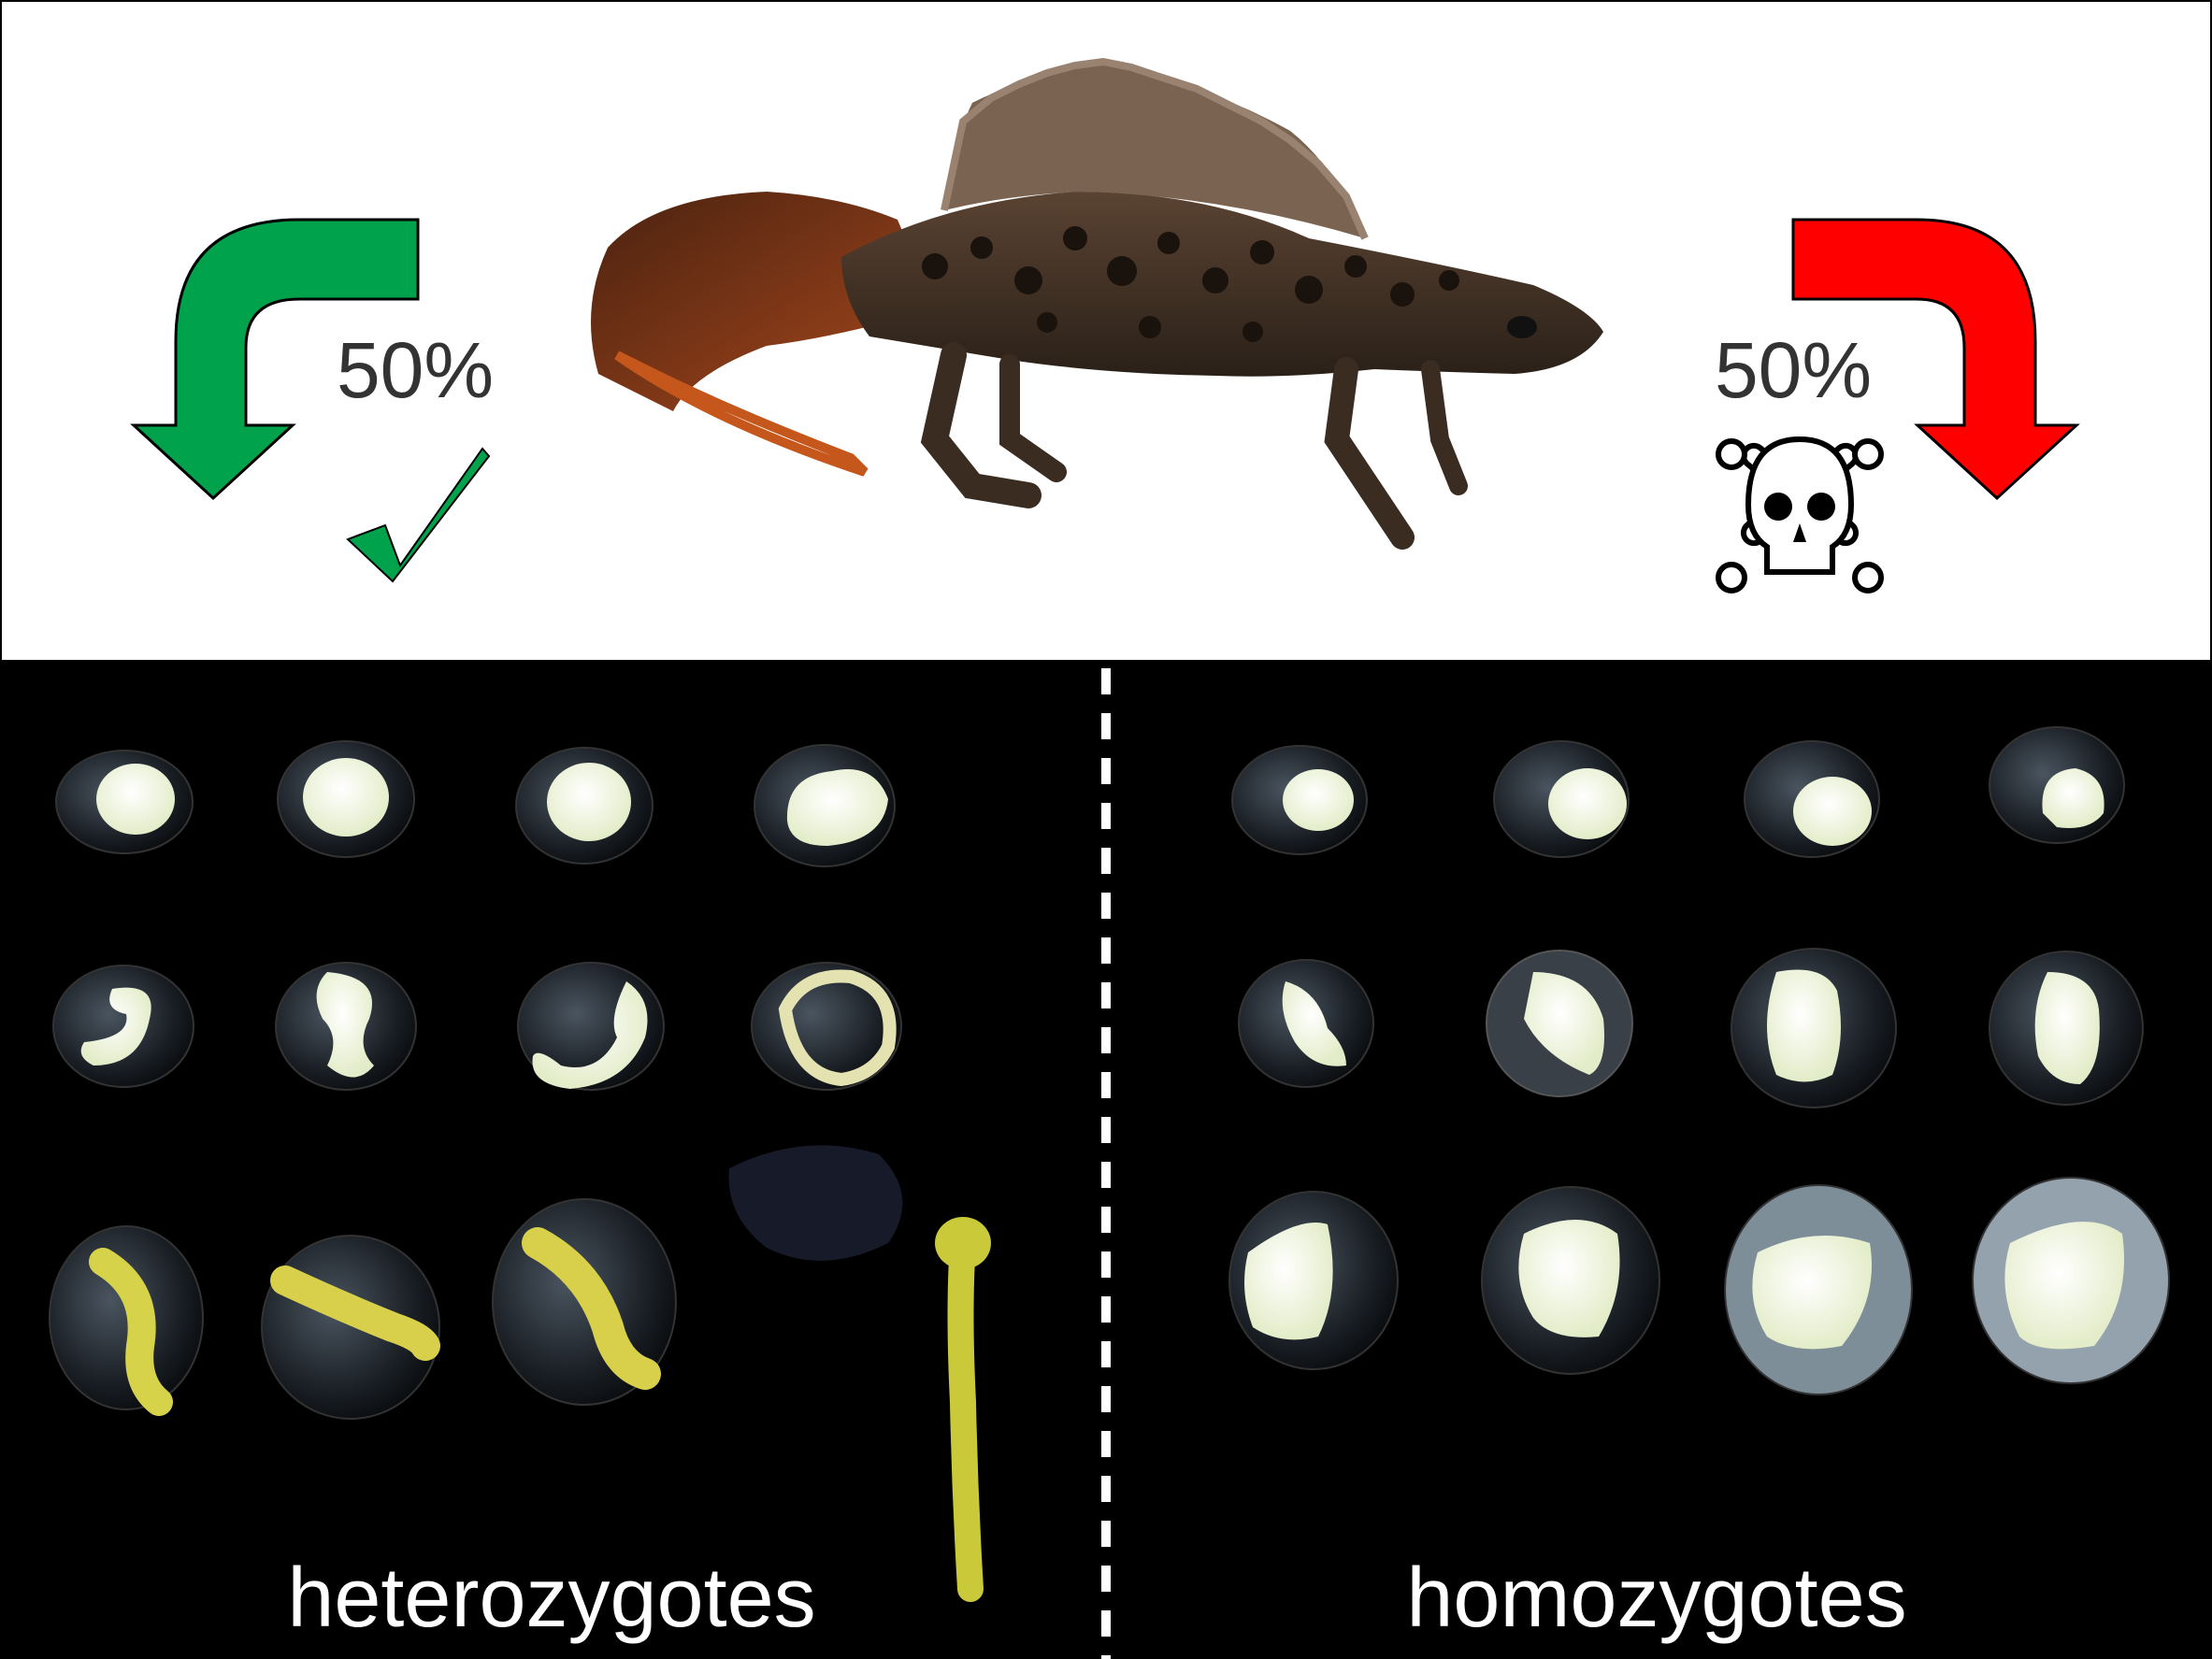  I want to click on heterozygotes-label: heterozygotes, so click(551, 1598).